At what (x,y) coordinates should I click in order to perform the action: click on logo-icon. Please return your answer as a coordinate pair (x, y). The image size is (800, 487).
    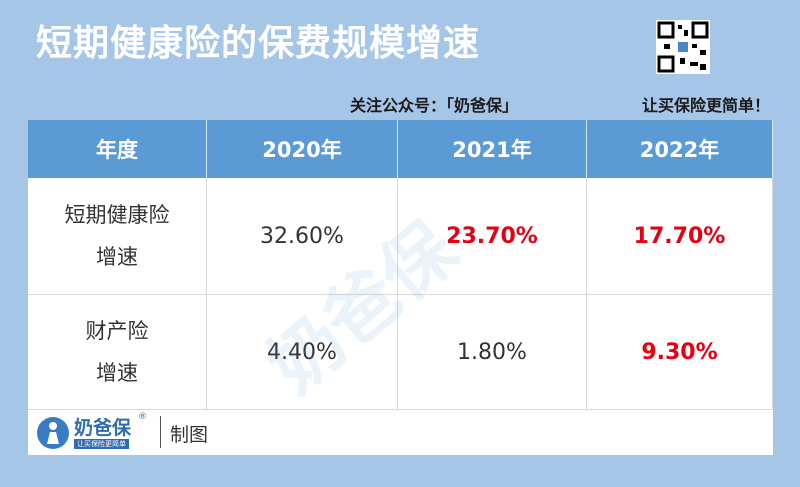
    Looking at the image, I should click on (53, 433).